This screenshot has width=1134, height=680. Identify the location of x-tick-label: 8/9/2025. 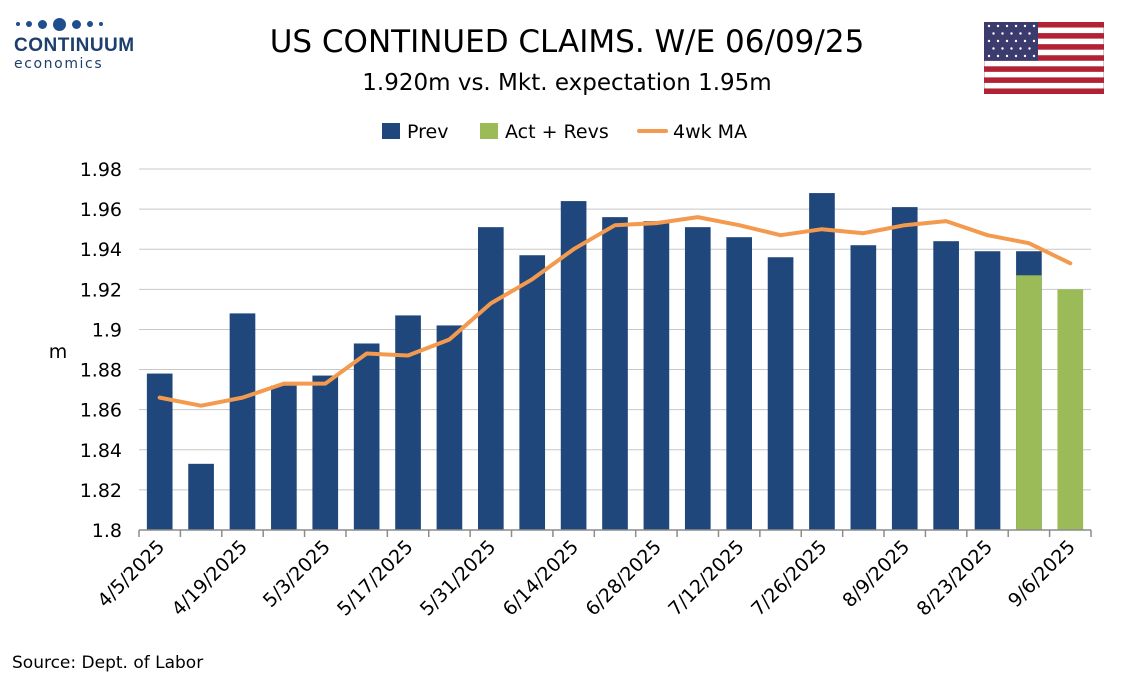
(876, 574).